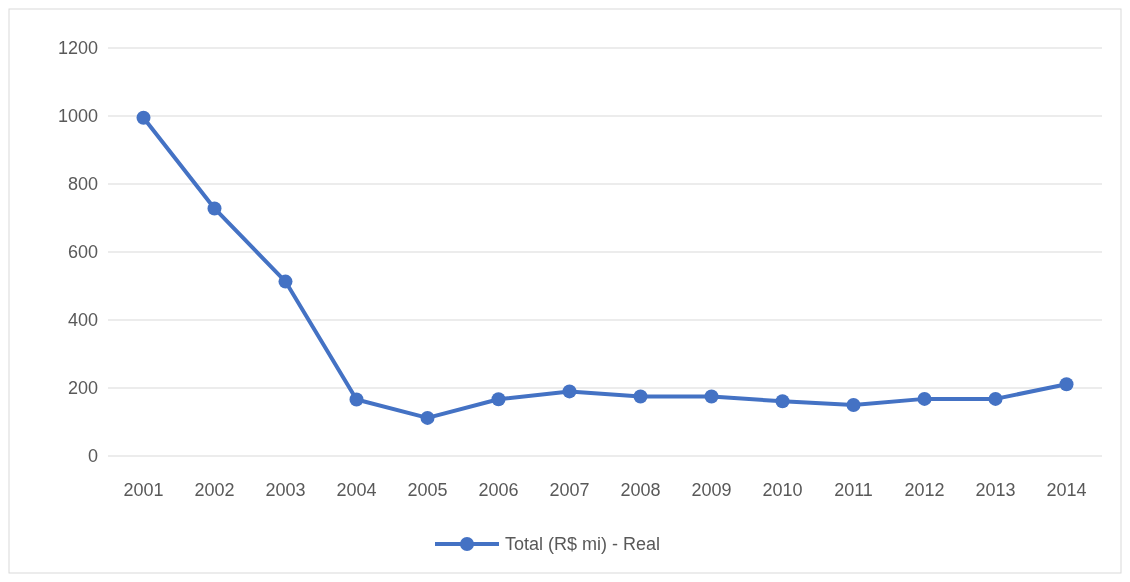 This screenshot has height=582, width=1130. I want to click on y-tick-label: 600, so click(82, 252).